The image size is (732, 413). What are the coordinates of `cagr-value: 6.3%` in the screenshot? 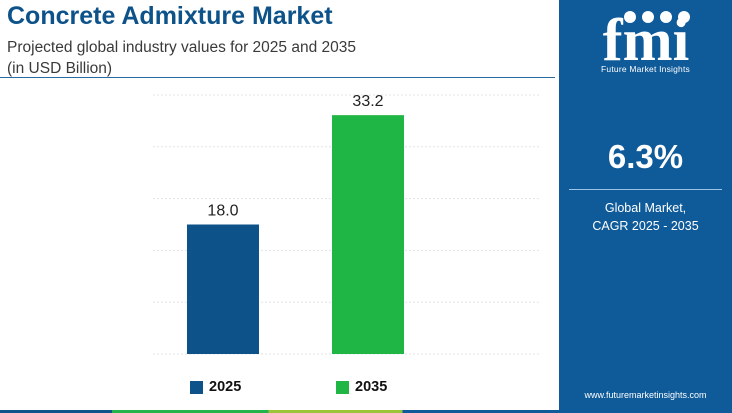 It's located at (645, 156).